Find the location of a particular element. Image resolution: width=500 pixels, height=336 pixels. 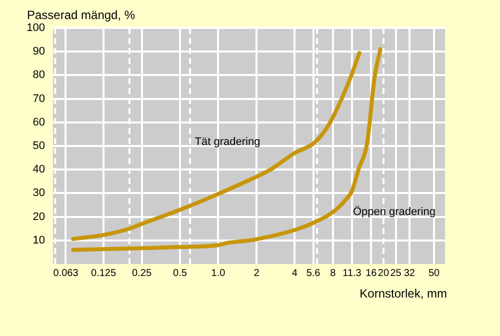

y-tick-label: 20 is located at coordinates (38, 216).